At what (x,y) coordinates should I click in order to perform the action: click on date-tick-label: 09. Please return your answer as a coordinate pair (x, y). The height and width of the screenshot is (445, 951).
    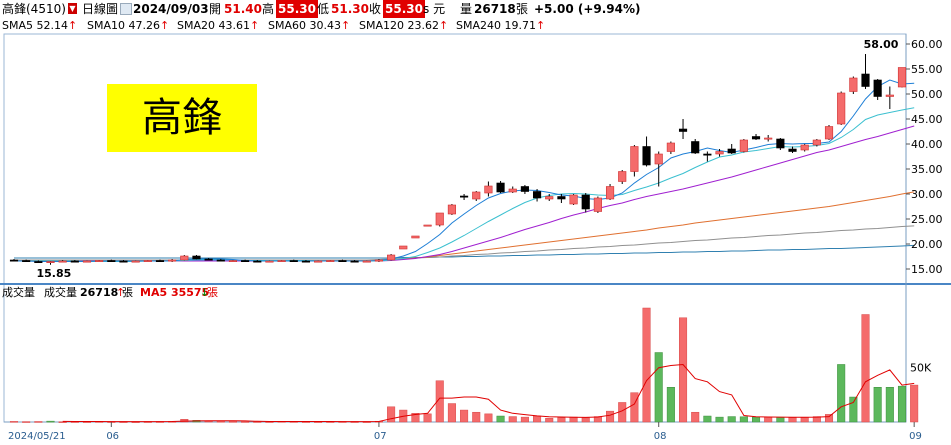
    Looking at the image, I should click on (915, 436).